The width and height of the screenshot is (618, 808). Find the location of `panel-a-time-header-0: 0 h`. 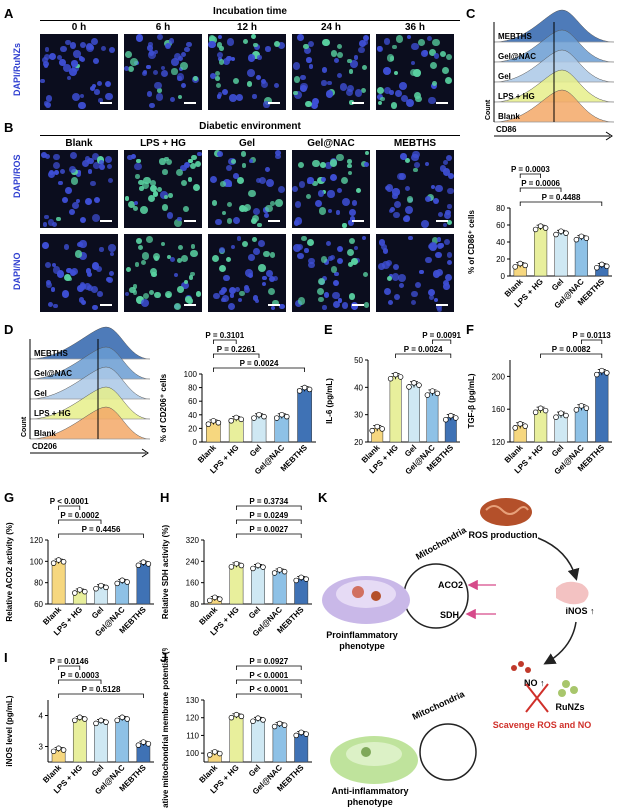

panel-a-time-header-0: 0 h is located at coordinates (79, 27).